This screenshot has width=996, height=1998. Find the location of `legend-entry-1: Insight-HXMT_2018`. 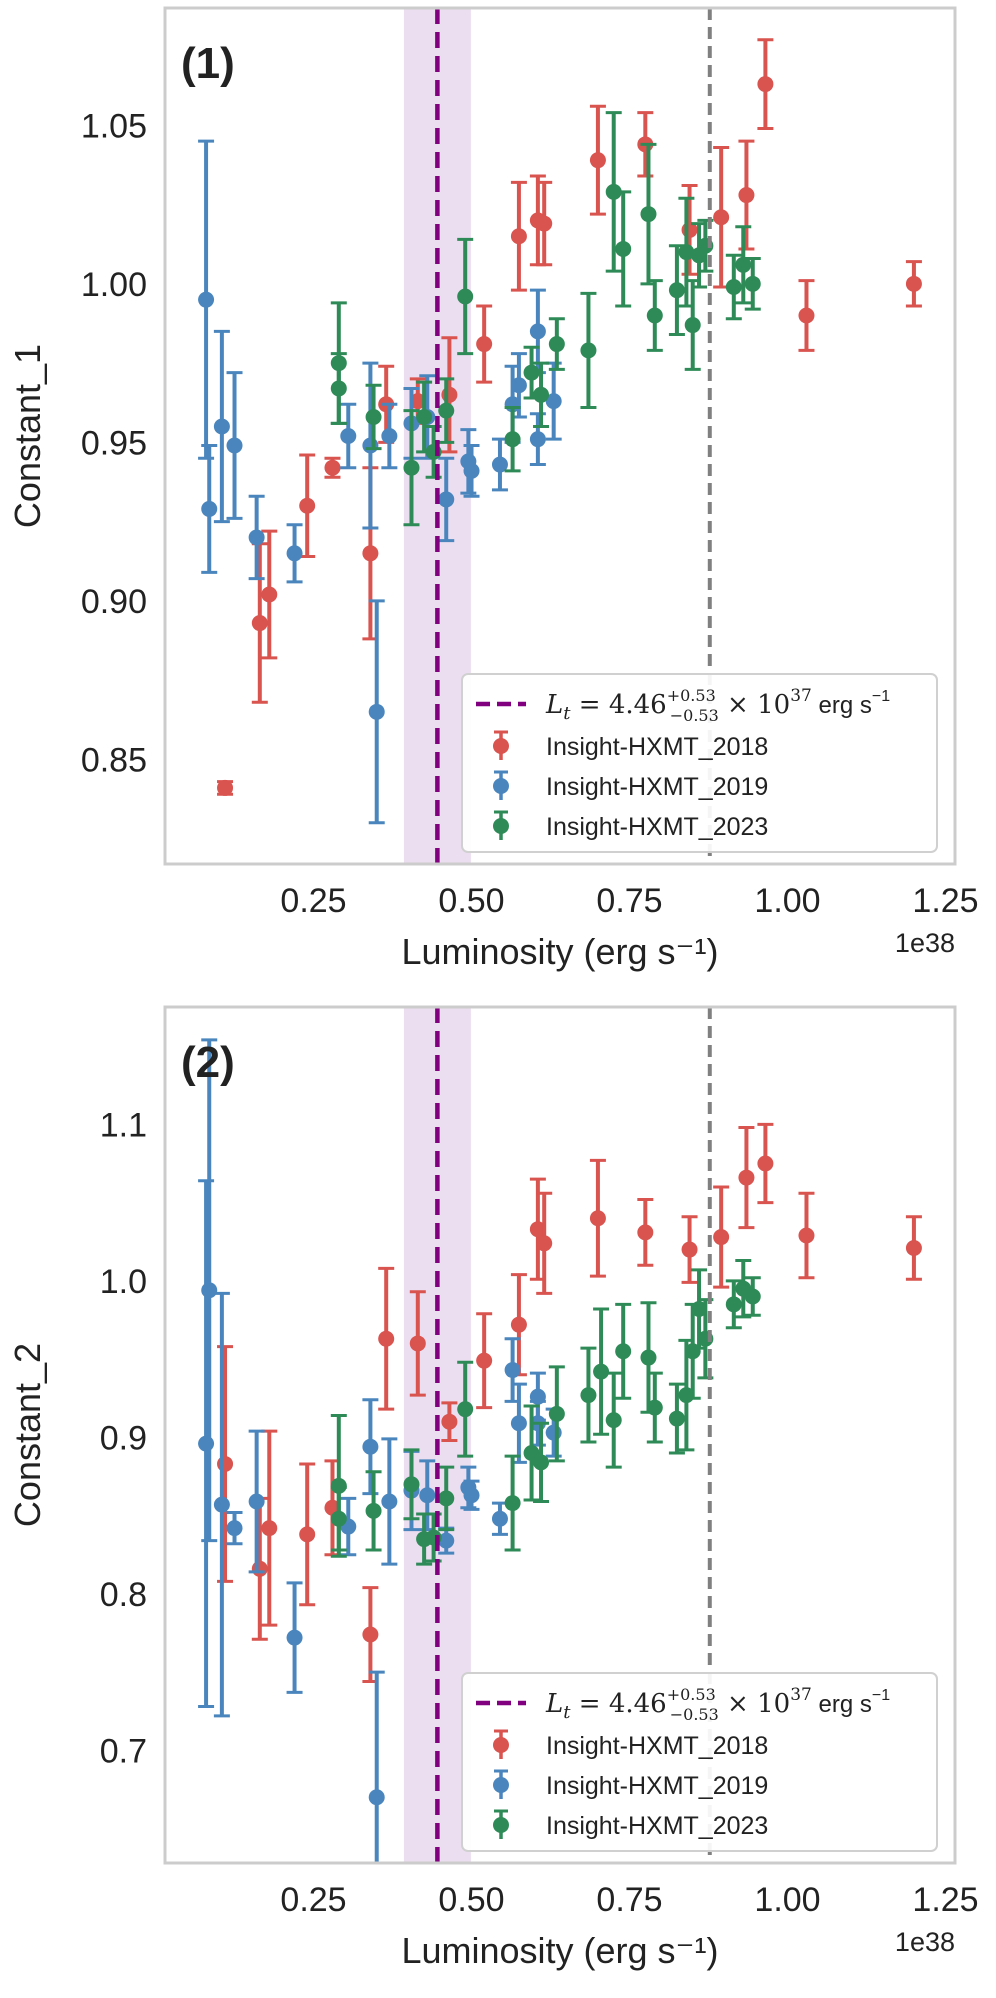

legend-entry-1: Insight-HXMT_2018 is located at coordinates (630, 745).